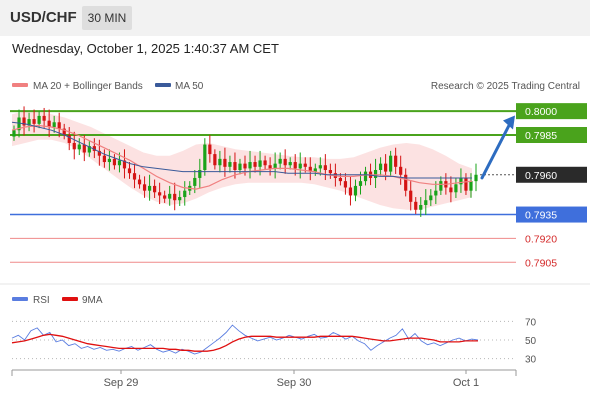 The height and width of the screenshot is (400, 590). I want to click on moving-averages, so click(242, 155).